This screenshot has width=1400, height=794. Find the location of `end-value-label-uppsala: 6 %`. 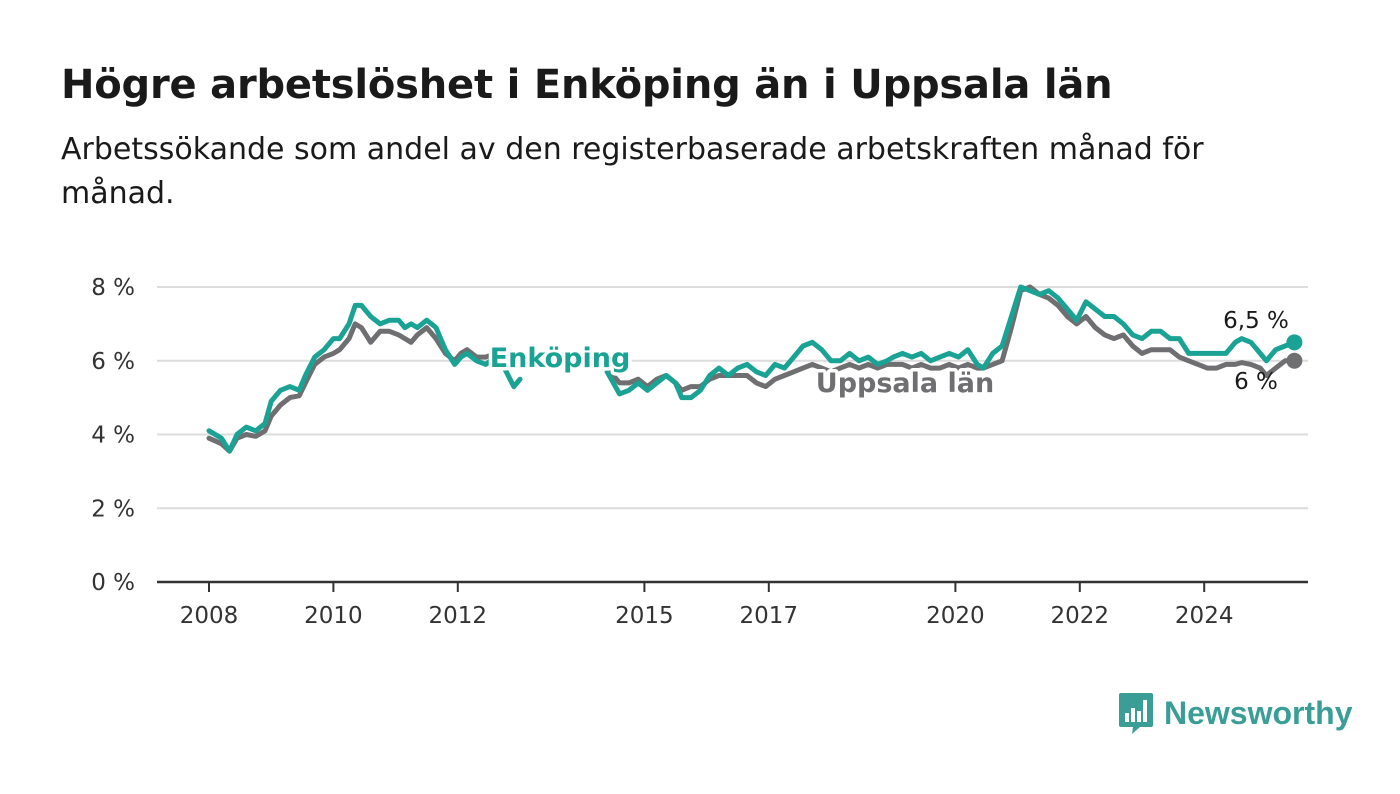

end-value-label-uppsala: 6 % is located at coordinates (1256, 382).